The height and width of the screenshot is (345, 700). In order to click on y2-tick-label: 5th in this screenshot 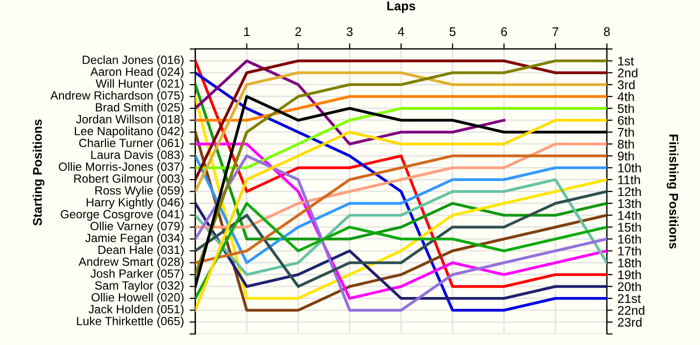, I will do `click(626, 109)`.